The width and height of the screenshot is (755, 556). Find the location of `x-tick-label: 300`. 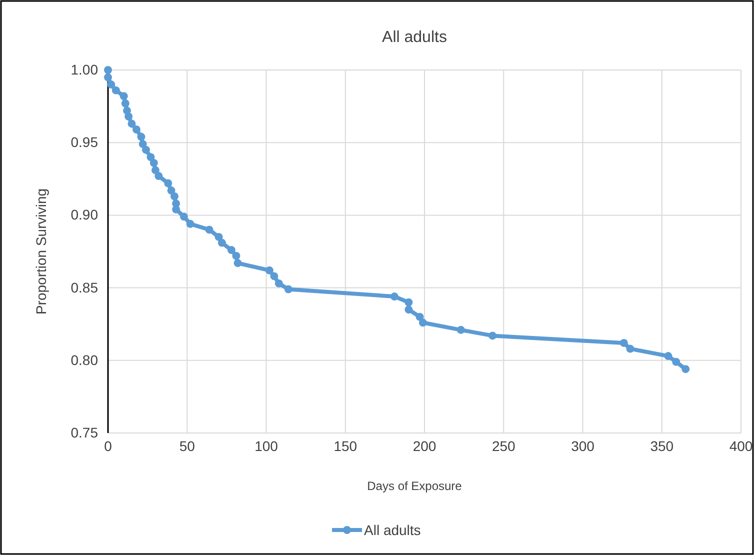

x-tick-label: 300 is located at coordinates (583, 446).